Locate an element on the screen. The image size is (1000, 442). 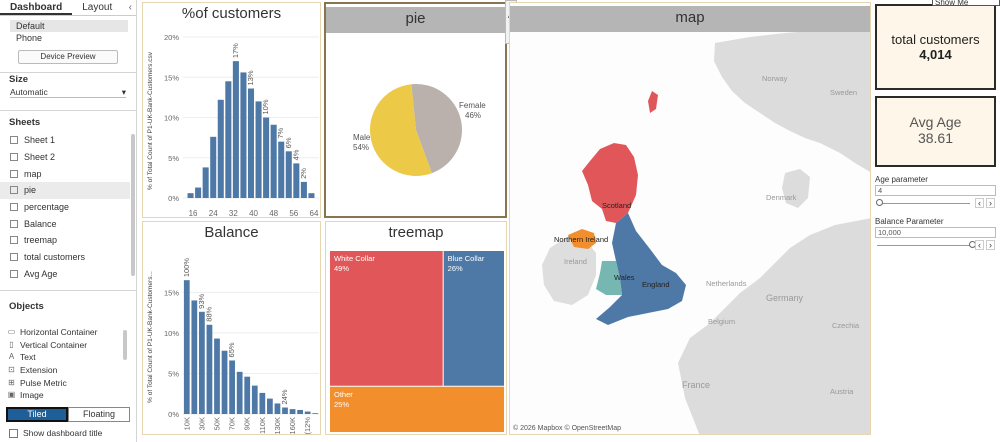
age-param-input: 4 is located at coordinates (935, 190).